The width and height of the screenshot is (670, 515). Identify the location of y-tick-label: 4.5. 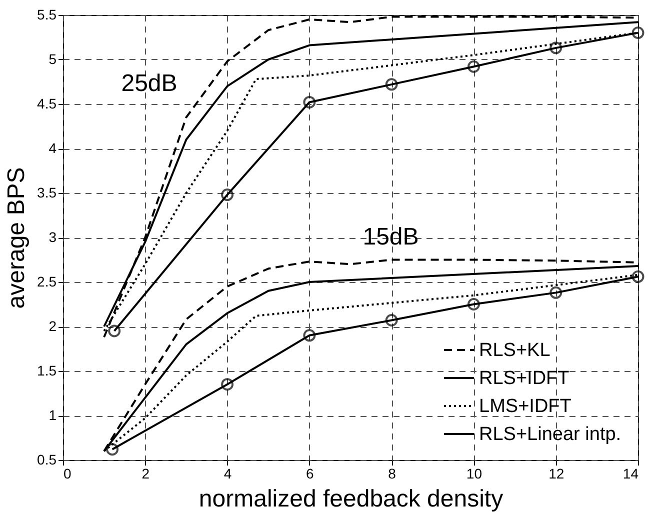
(47, 104).